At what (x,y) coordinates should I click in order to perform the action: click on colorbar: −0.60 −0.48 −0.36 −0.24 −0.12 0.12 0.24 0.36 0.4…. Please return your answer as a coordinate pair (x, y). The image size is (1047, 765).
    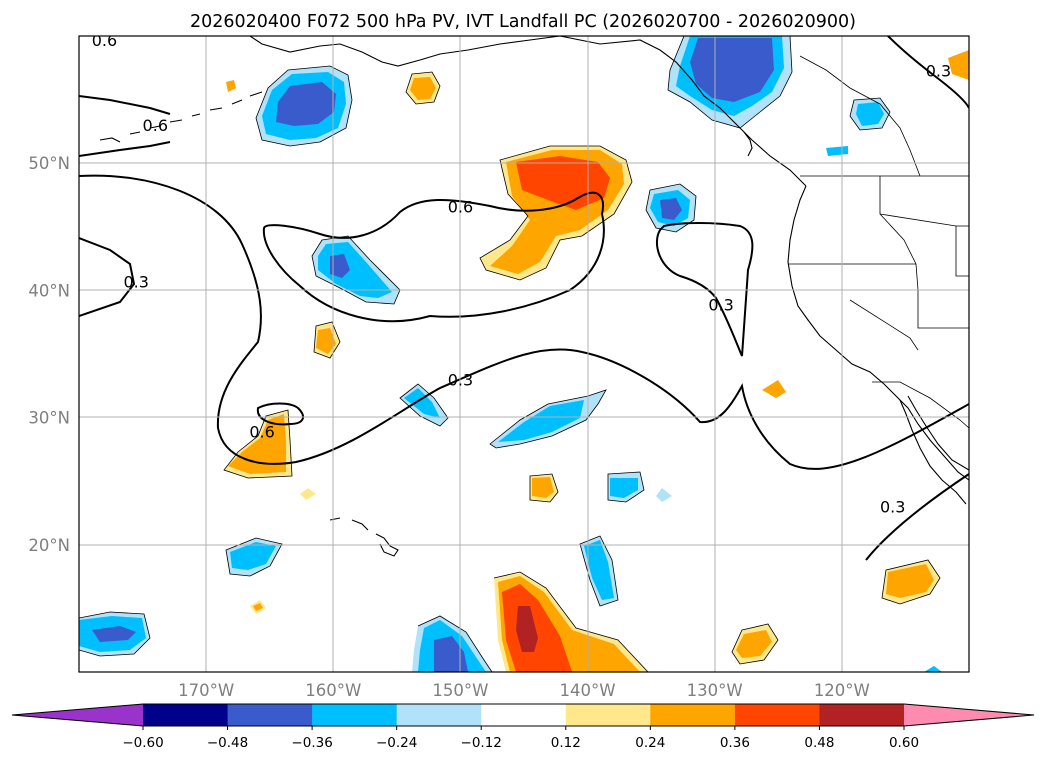
    Looking at the image, I should click on (523, 727).